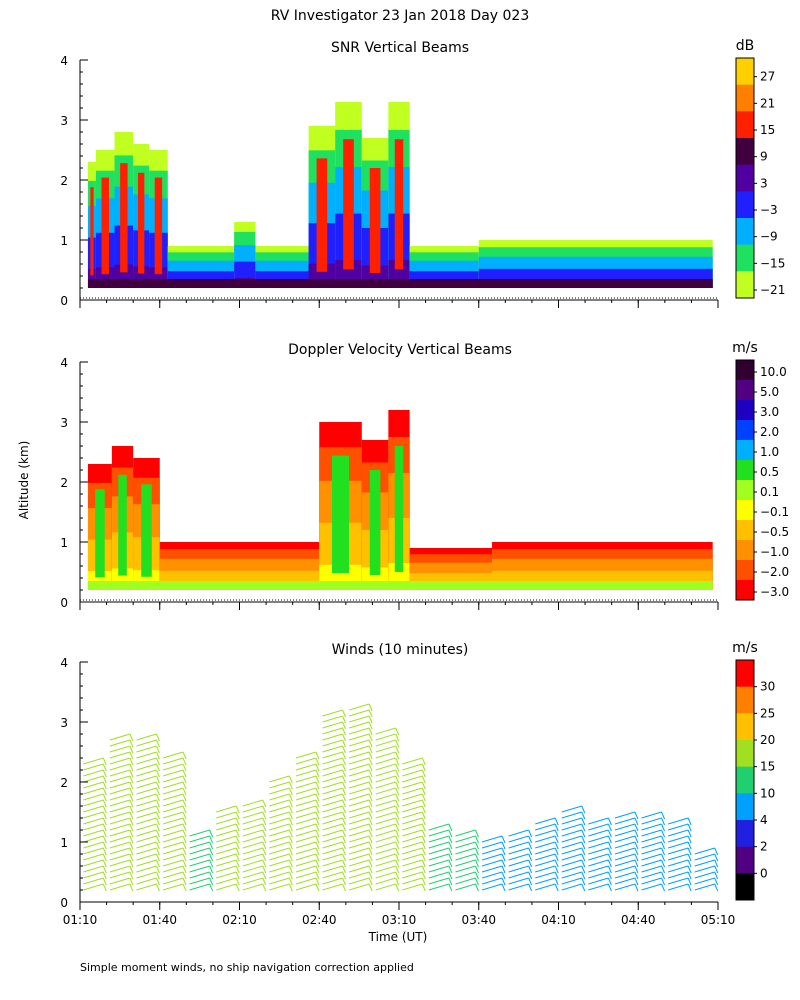 This screenshot has width=800, height=1000. I want to click on colorbar-tick-label: −3.0, so click(774, 592).